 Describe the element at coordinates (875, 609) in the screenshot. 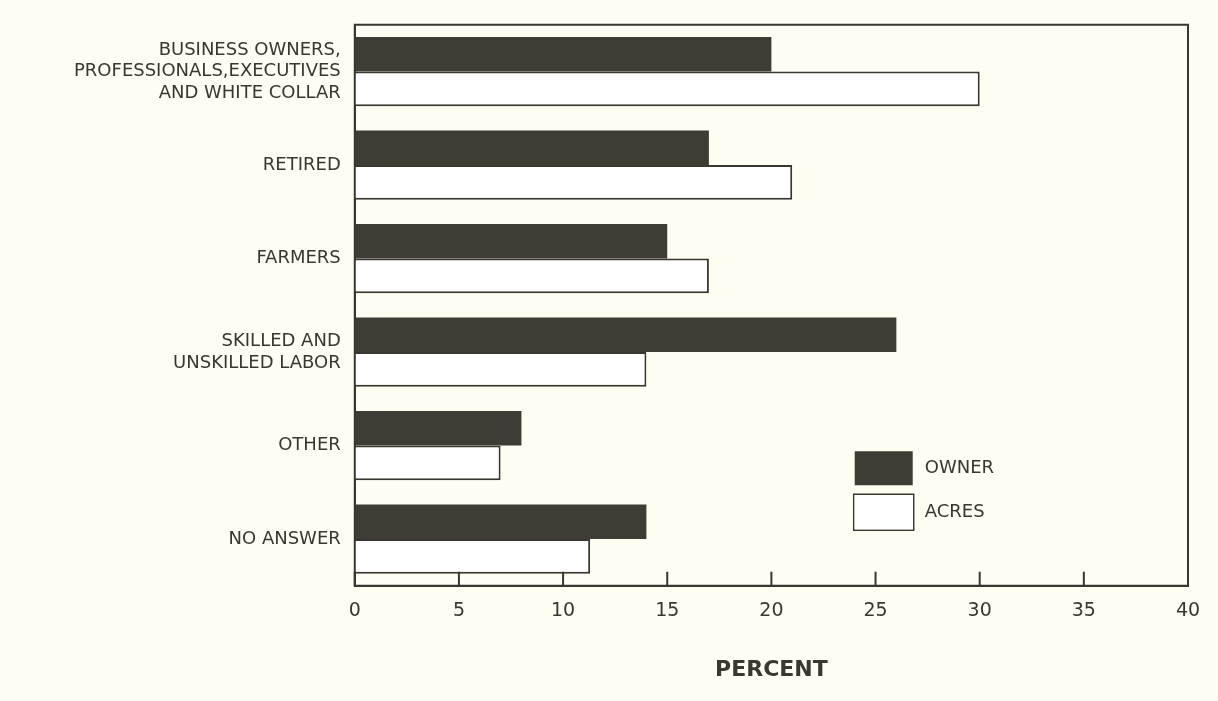

I see `x-tick-label: 25` at that location.